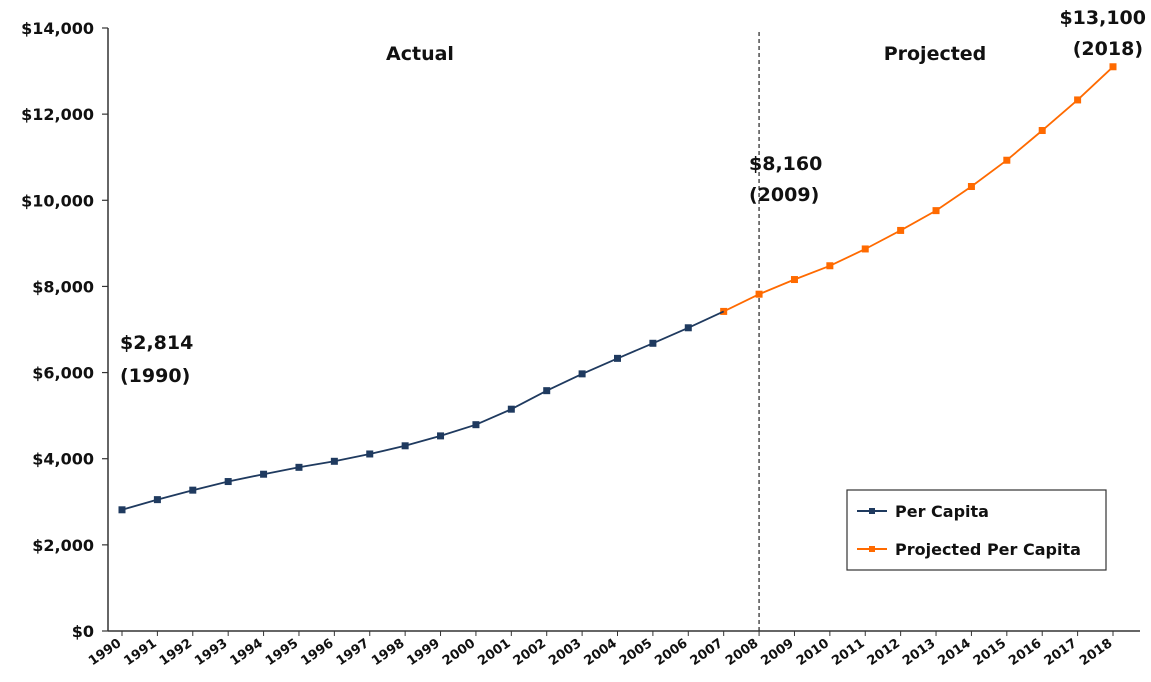 The height and width of the screenshot is (682, 1151). What do you see at coordinates (211, 652) in the screenshot?
I see `x-tick-label: 1993` at bounding box center [211, 652].